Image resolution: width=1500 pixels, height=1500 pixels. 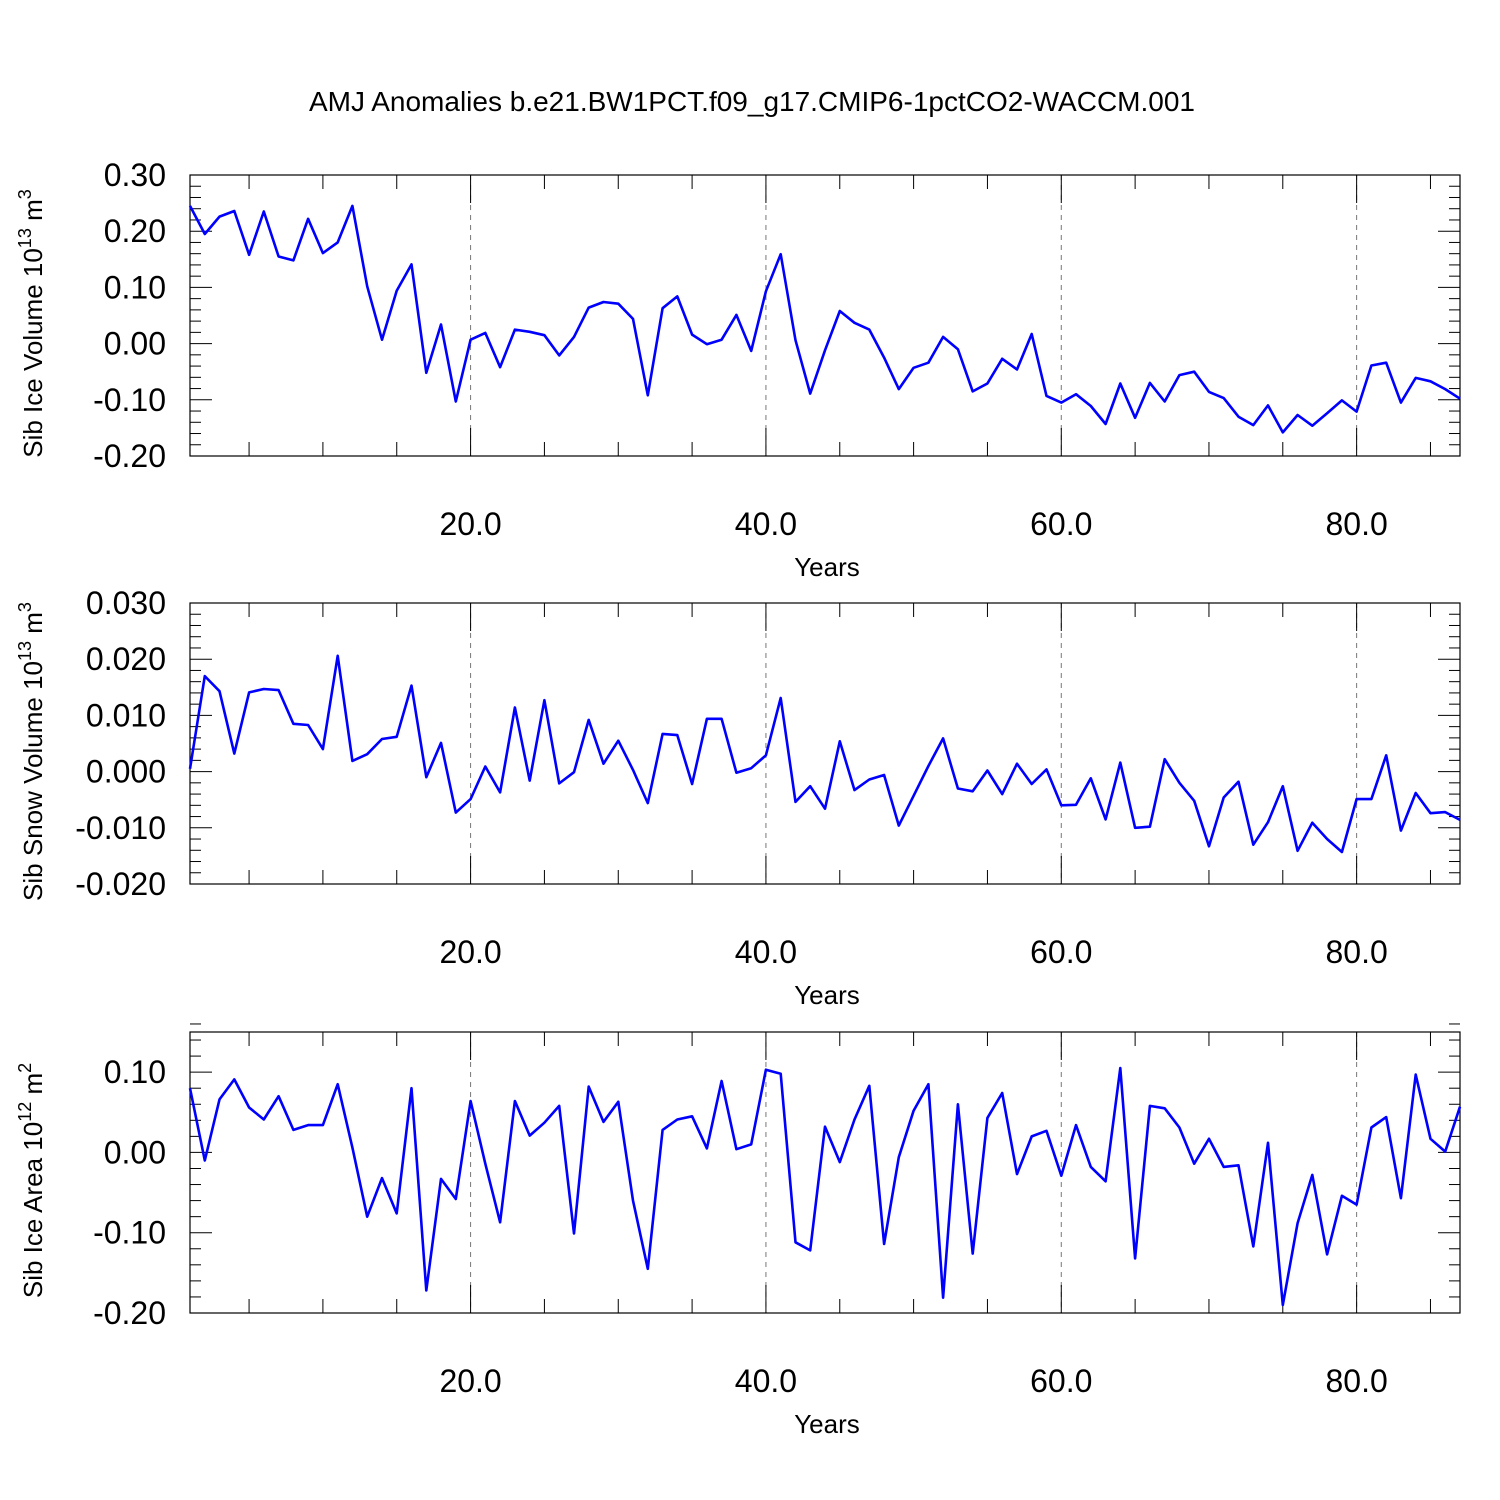 What do you see at coordinates (126, 772) in the screenshot?
I see `y-tick-label: 0.000` at bounding box center [126, 772].